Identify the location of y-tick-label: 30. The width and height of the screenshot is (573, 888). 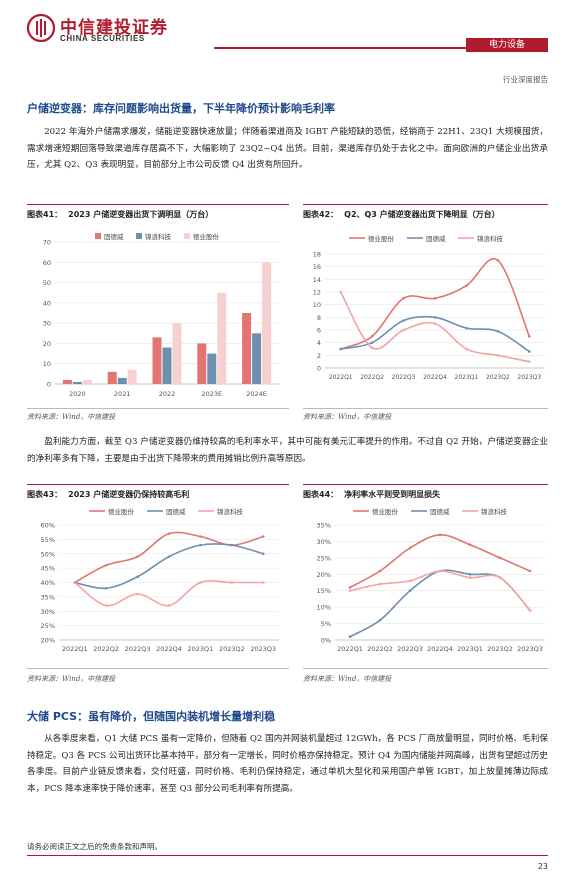
(47, 324).